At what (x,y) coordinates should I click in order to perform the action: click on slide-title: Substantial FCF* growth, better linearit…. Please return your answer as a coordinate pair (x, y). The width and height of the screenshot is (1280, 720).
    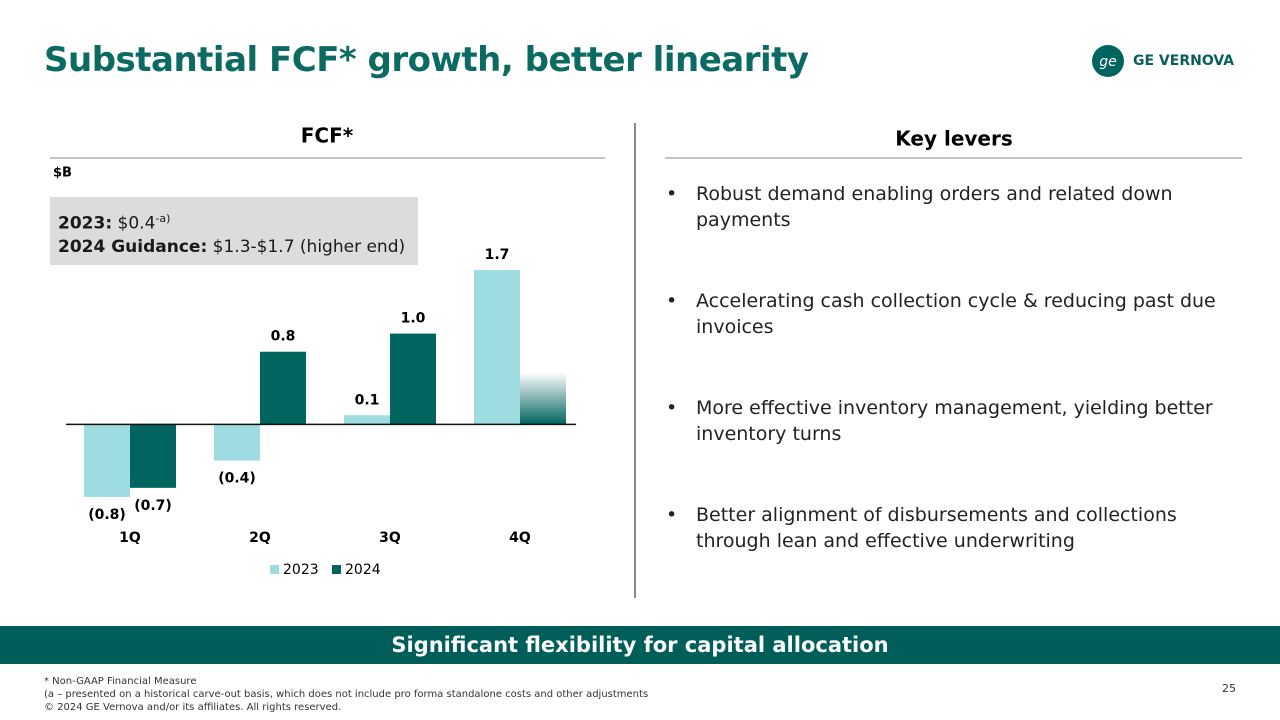
    Looking at the image, I should click on (426, 60).